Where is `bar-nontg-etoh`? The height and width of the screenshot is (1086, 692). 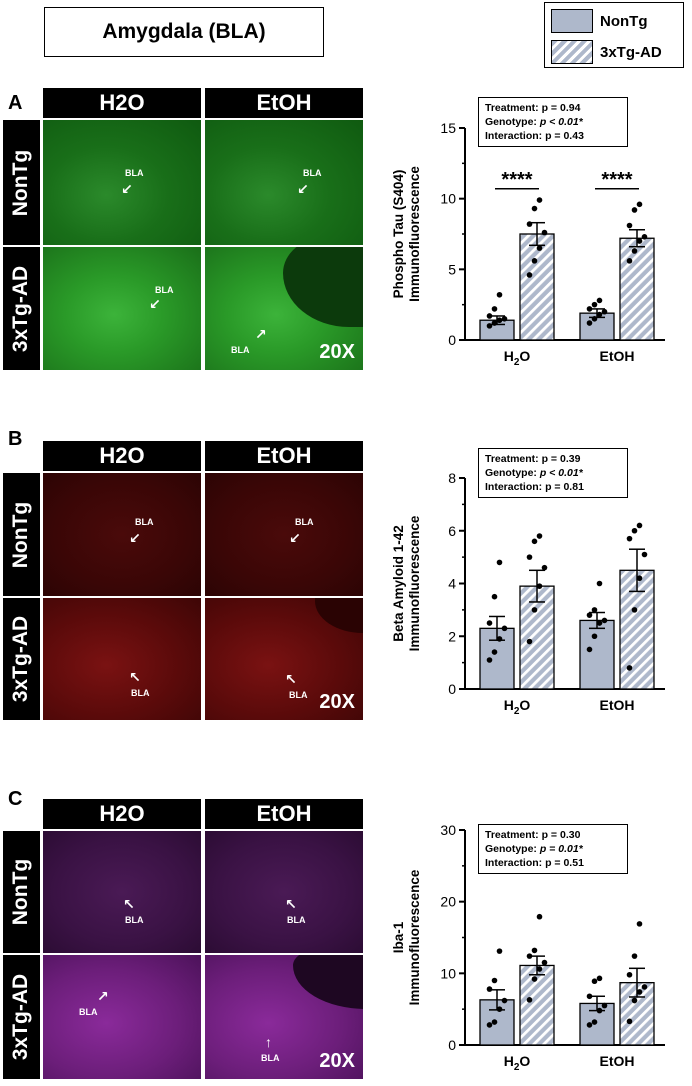
bar-nontg-etoh is located at coordinates (597, 654).